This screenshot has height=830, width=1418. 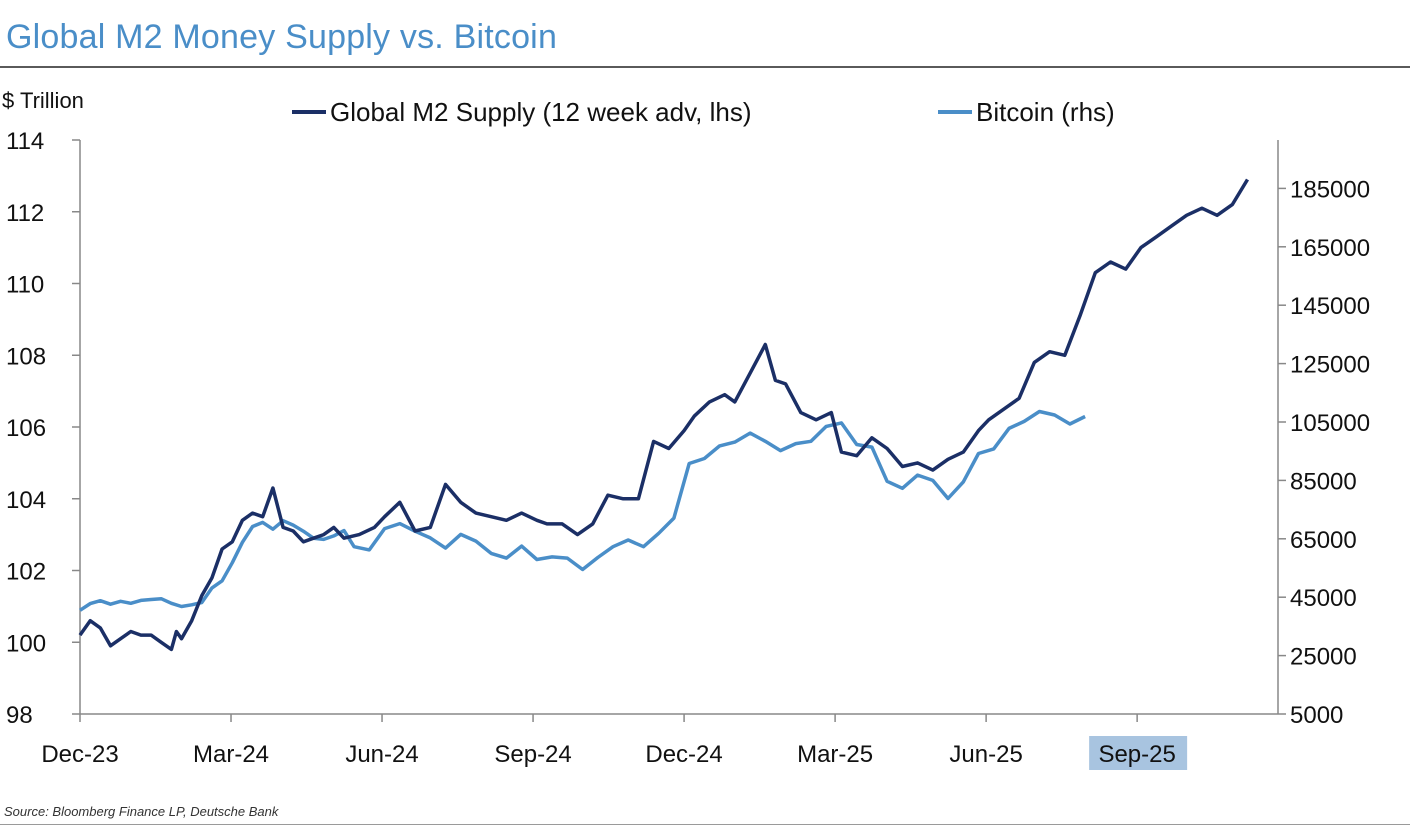 I want to click on left-tick-label: 108, so click(x=26, y=356).